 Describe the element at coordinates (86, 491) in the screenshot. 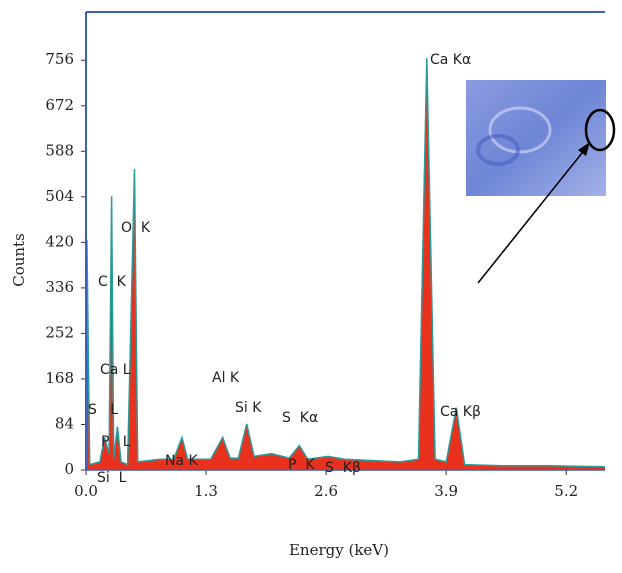

I see `x-tick-label: 0.0` at that location.